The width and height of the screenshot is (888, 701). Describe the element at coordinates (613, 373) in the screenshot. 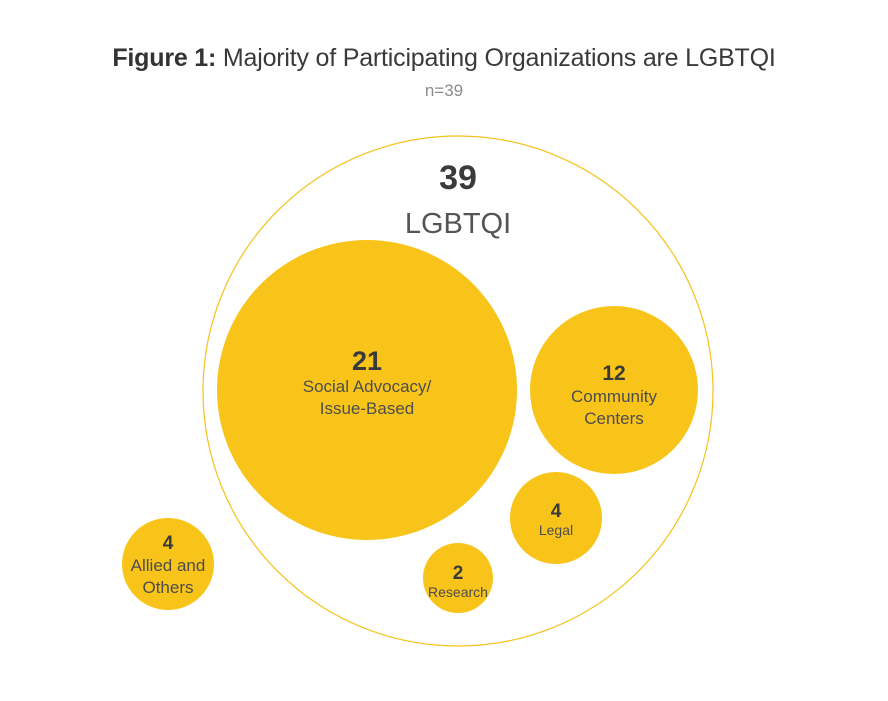

I see `bubble-value: 12` at that location.